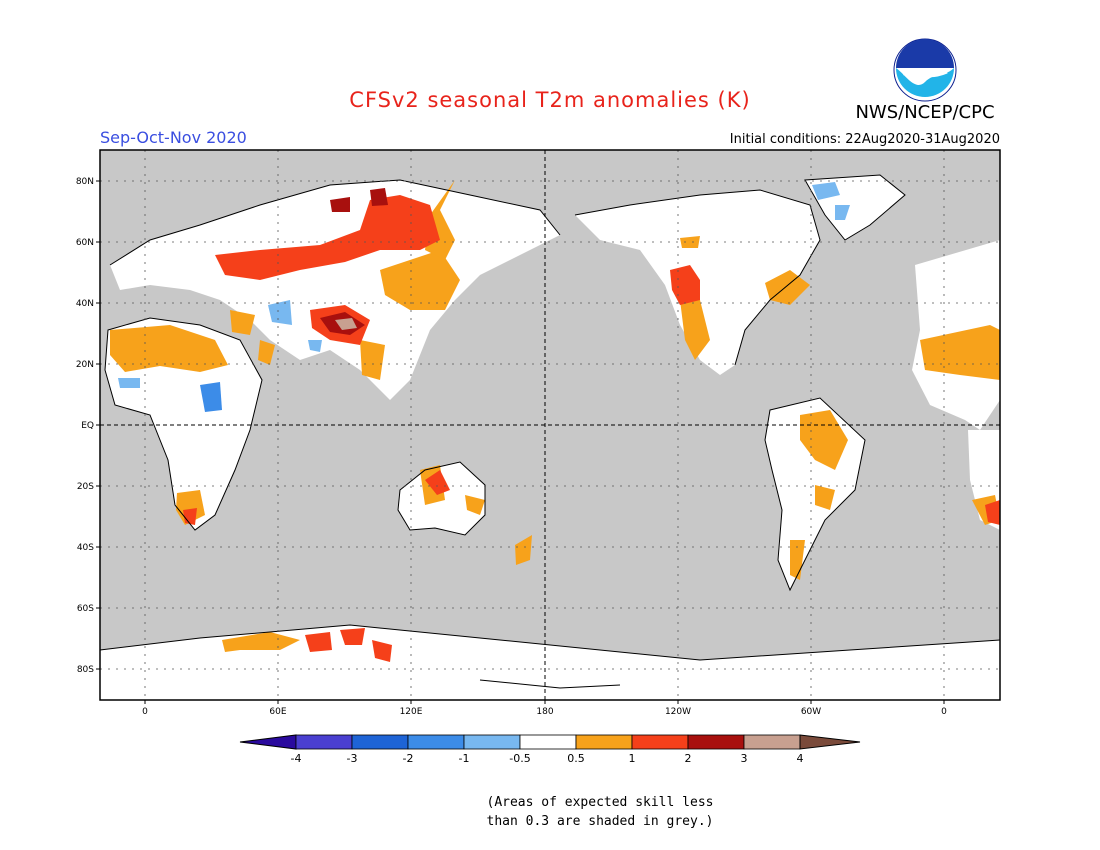  What do you see at coordinates (173, 137) in the screenshot?
I see `season-label: Sep-Oct-Nov 2020` at bounding box center [173, 137].